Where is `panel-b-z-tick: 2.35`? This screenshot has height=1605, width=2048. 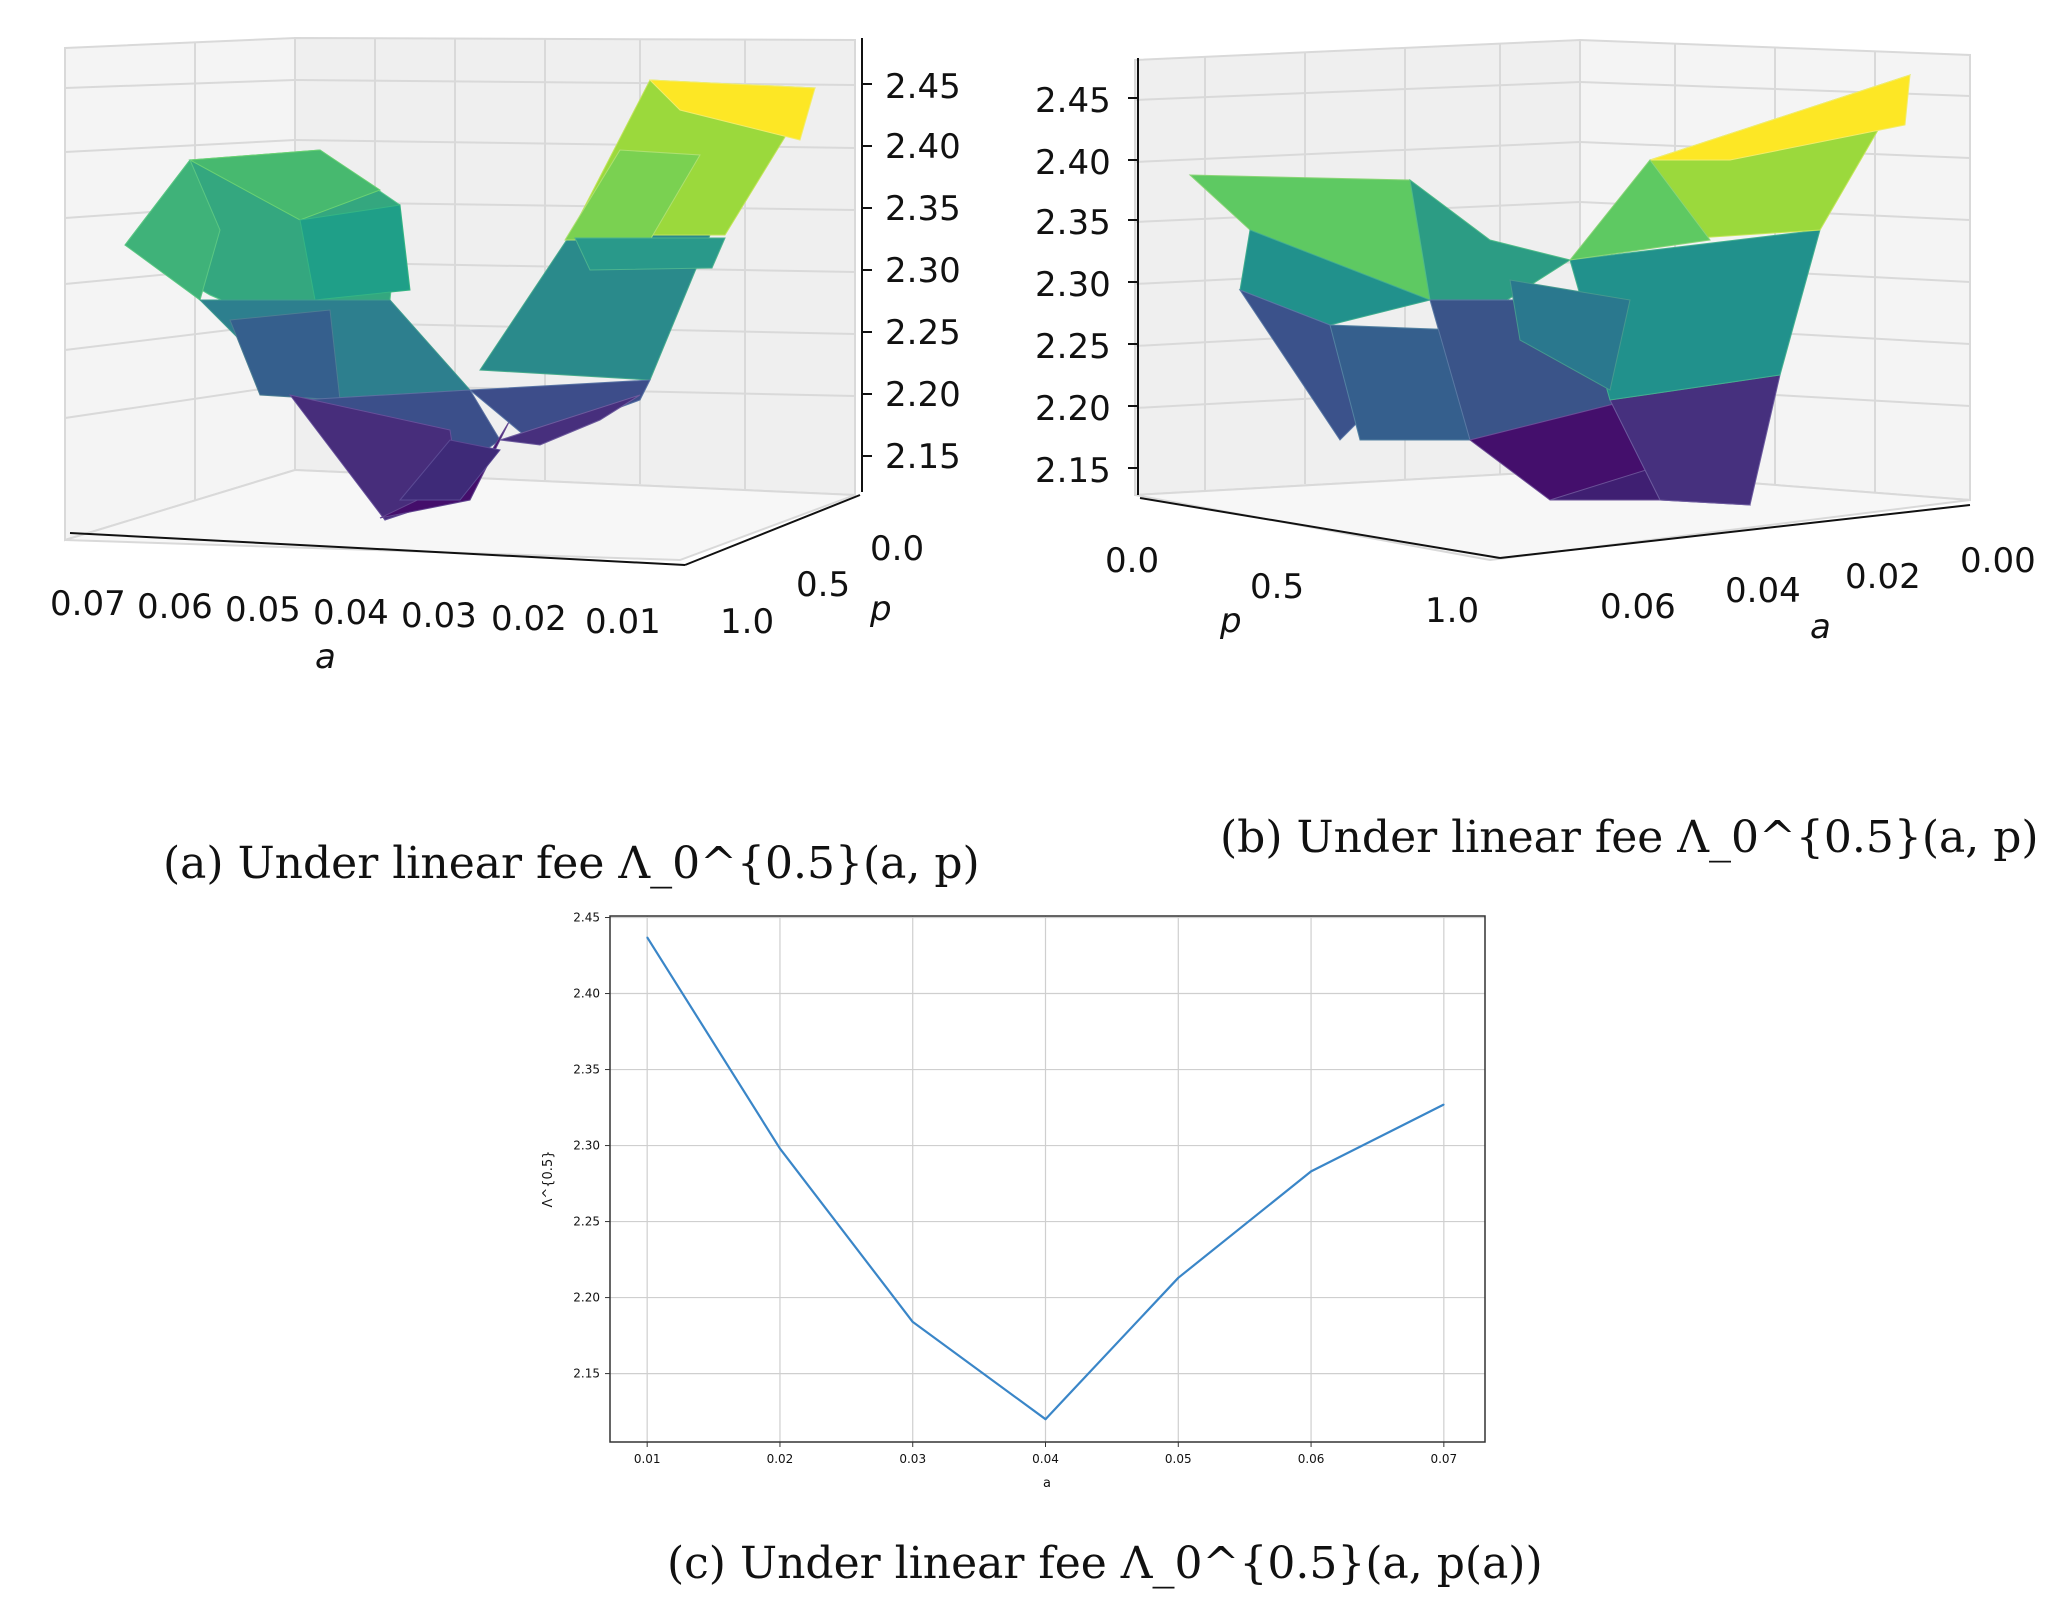
panel-b-z-tick: 2.35 is located at coordinates (1073, 223).